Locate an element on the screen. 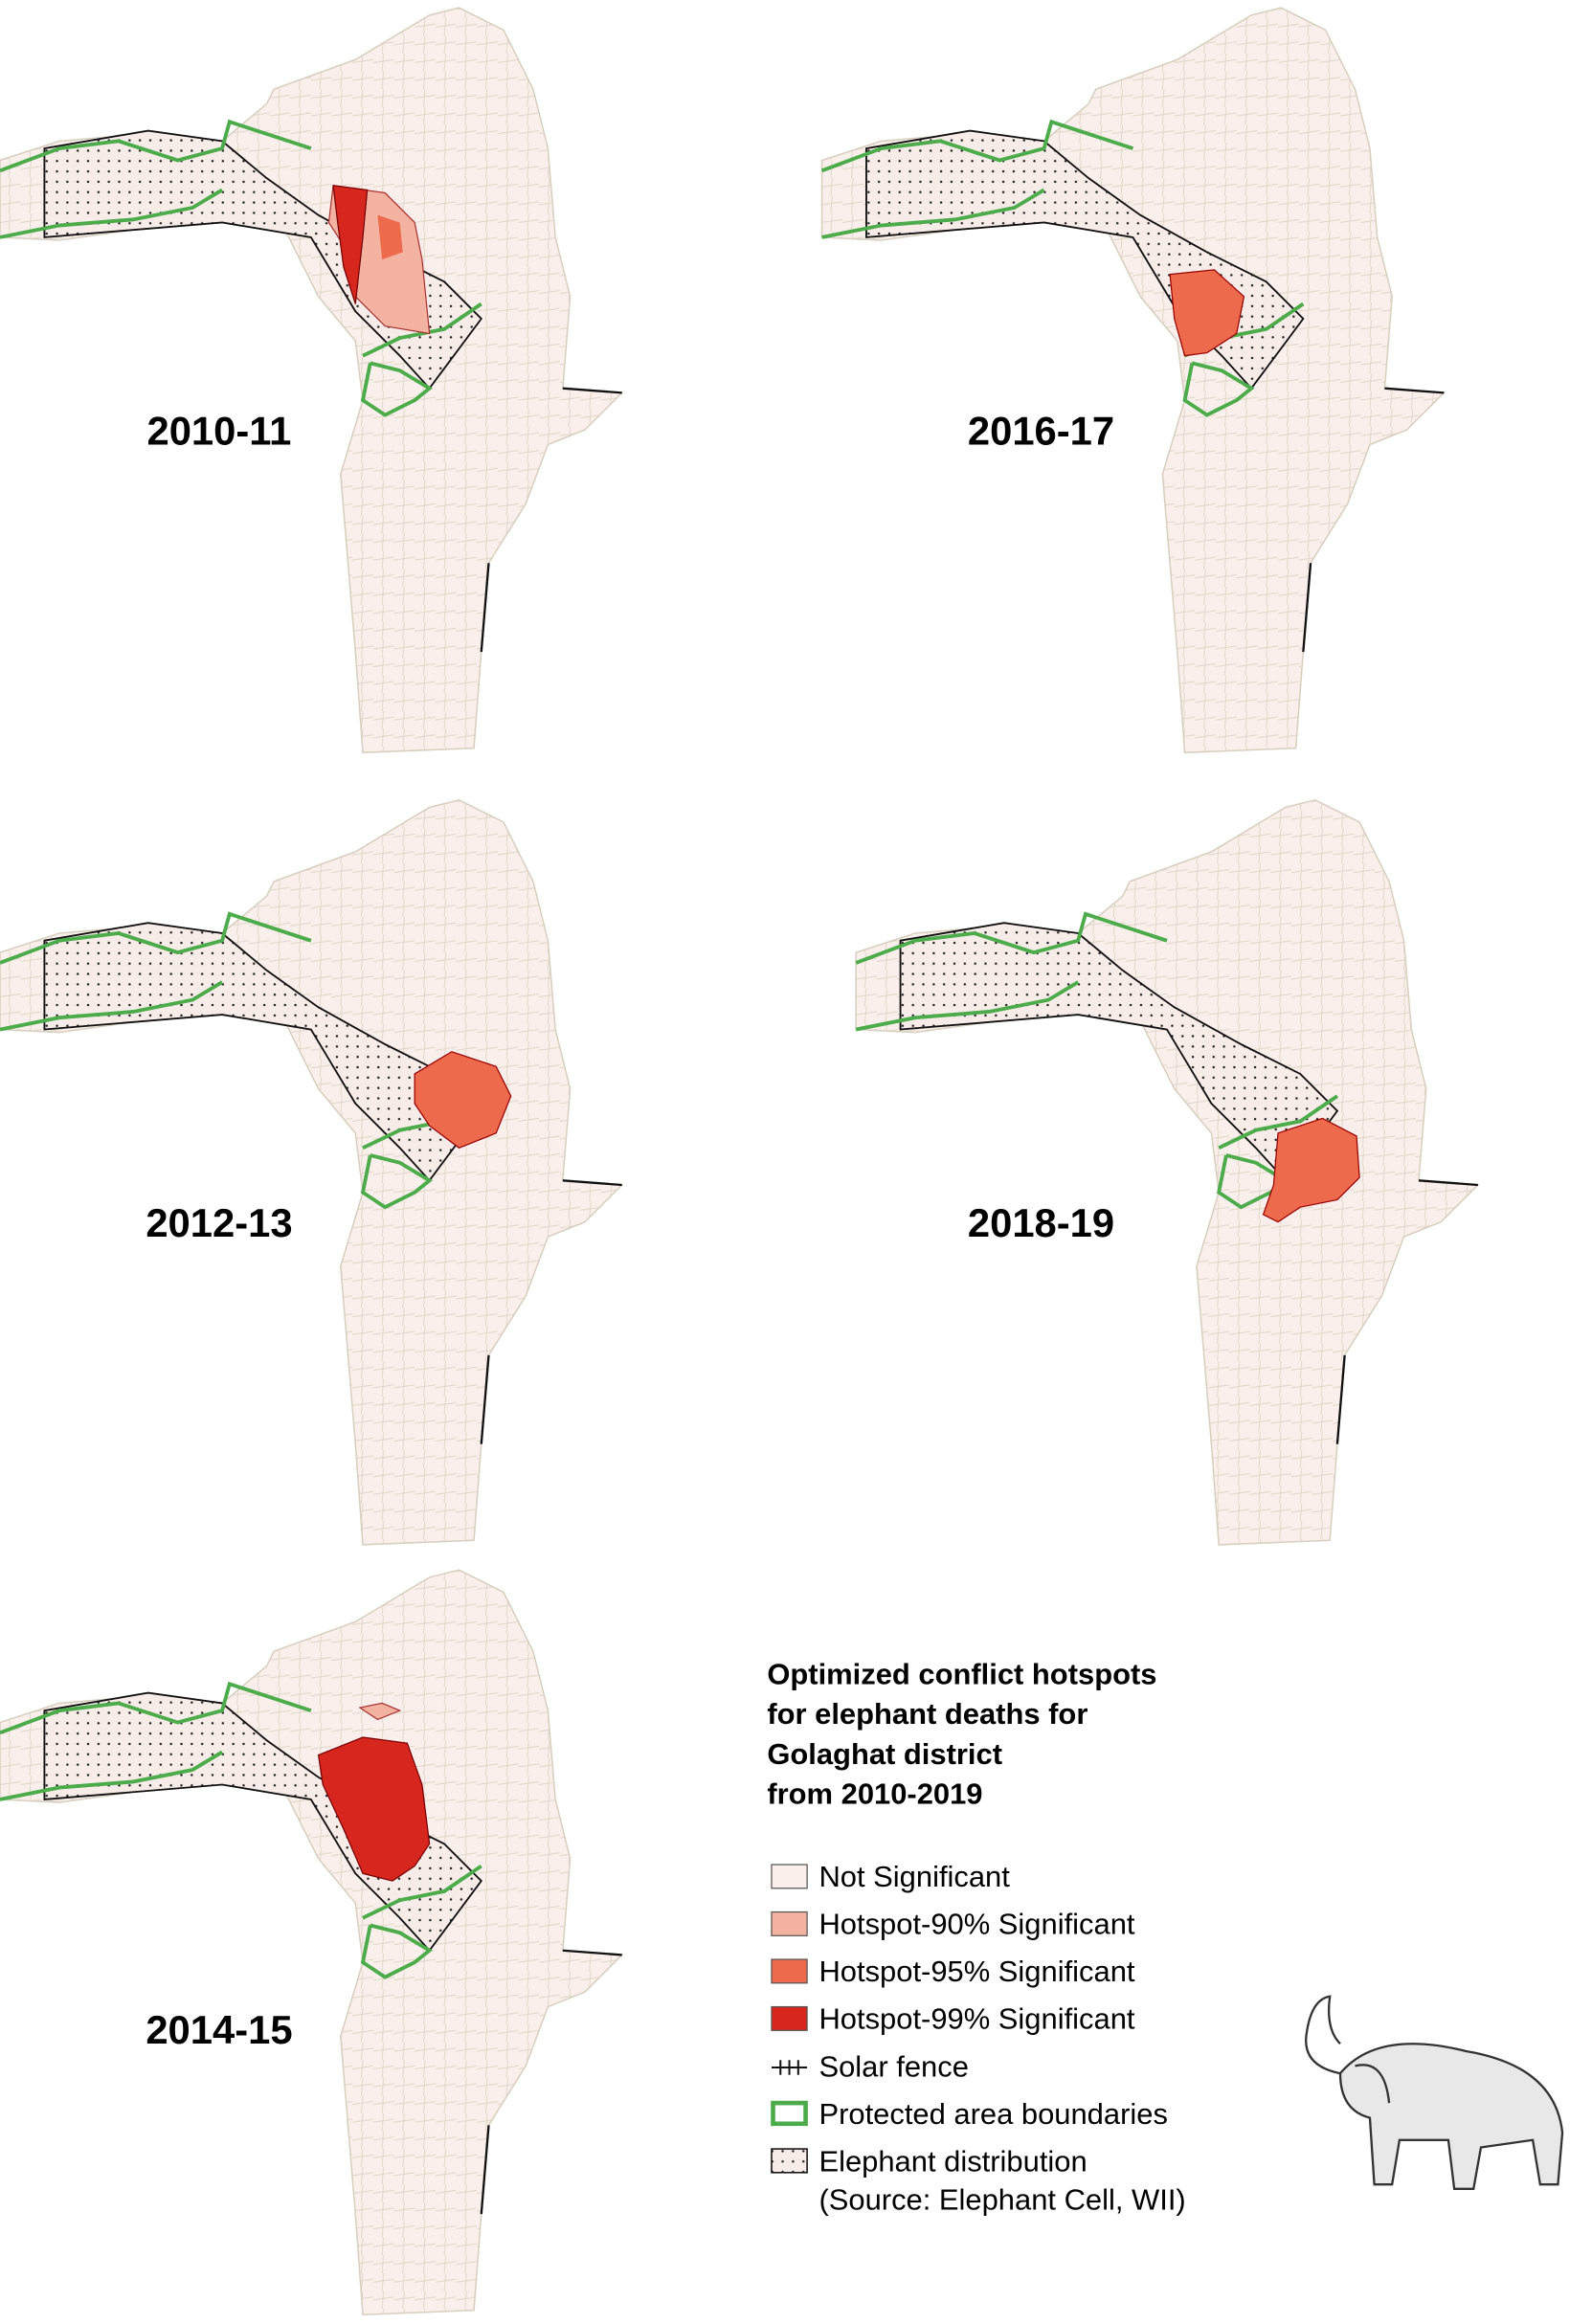 The image size is (1592, 2324). legend-label: Elephant distribution is located at coordinates (953, 2161).